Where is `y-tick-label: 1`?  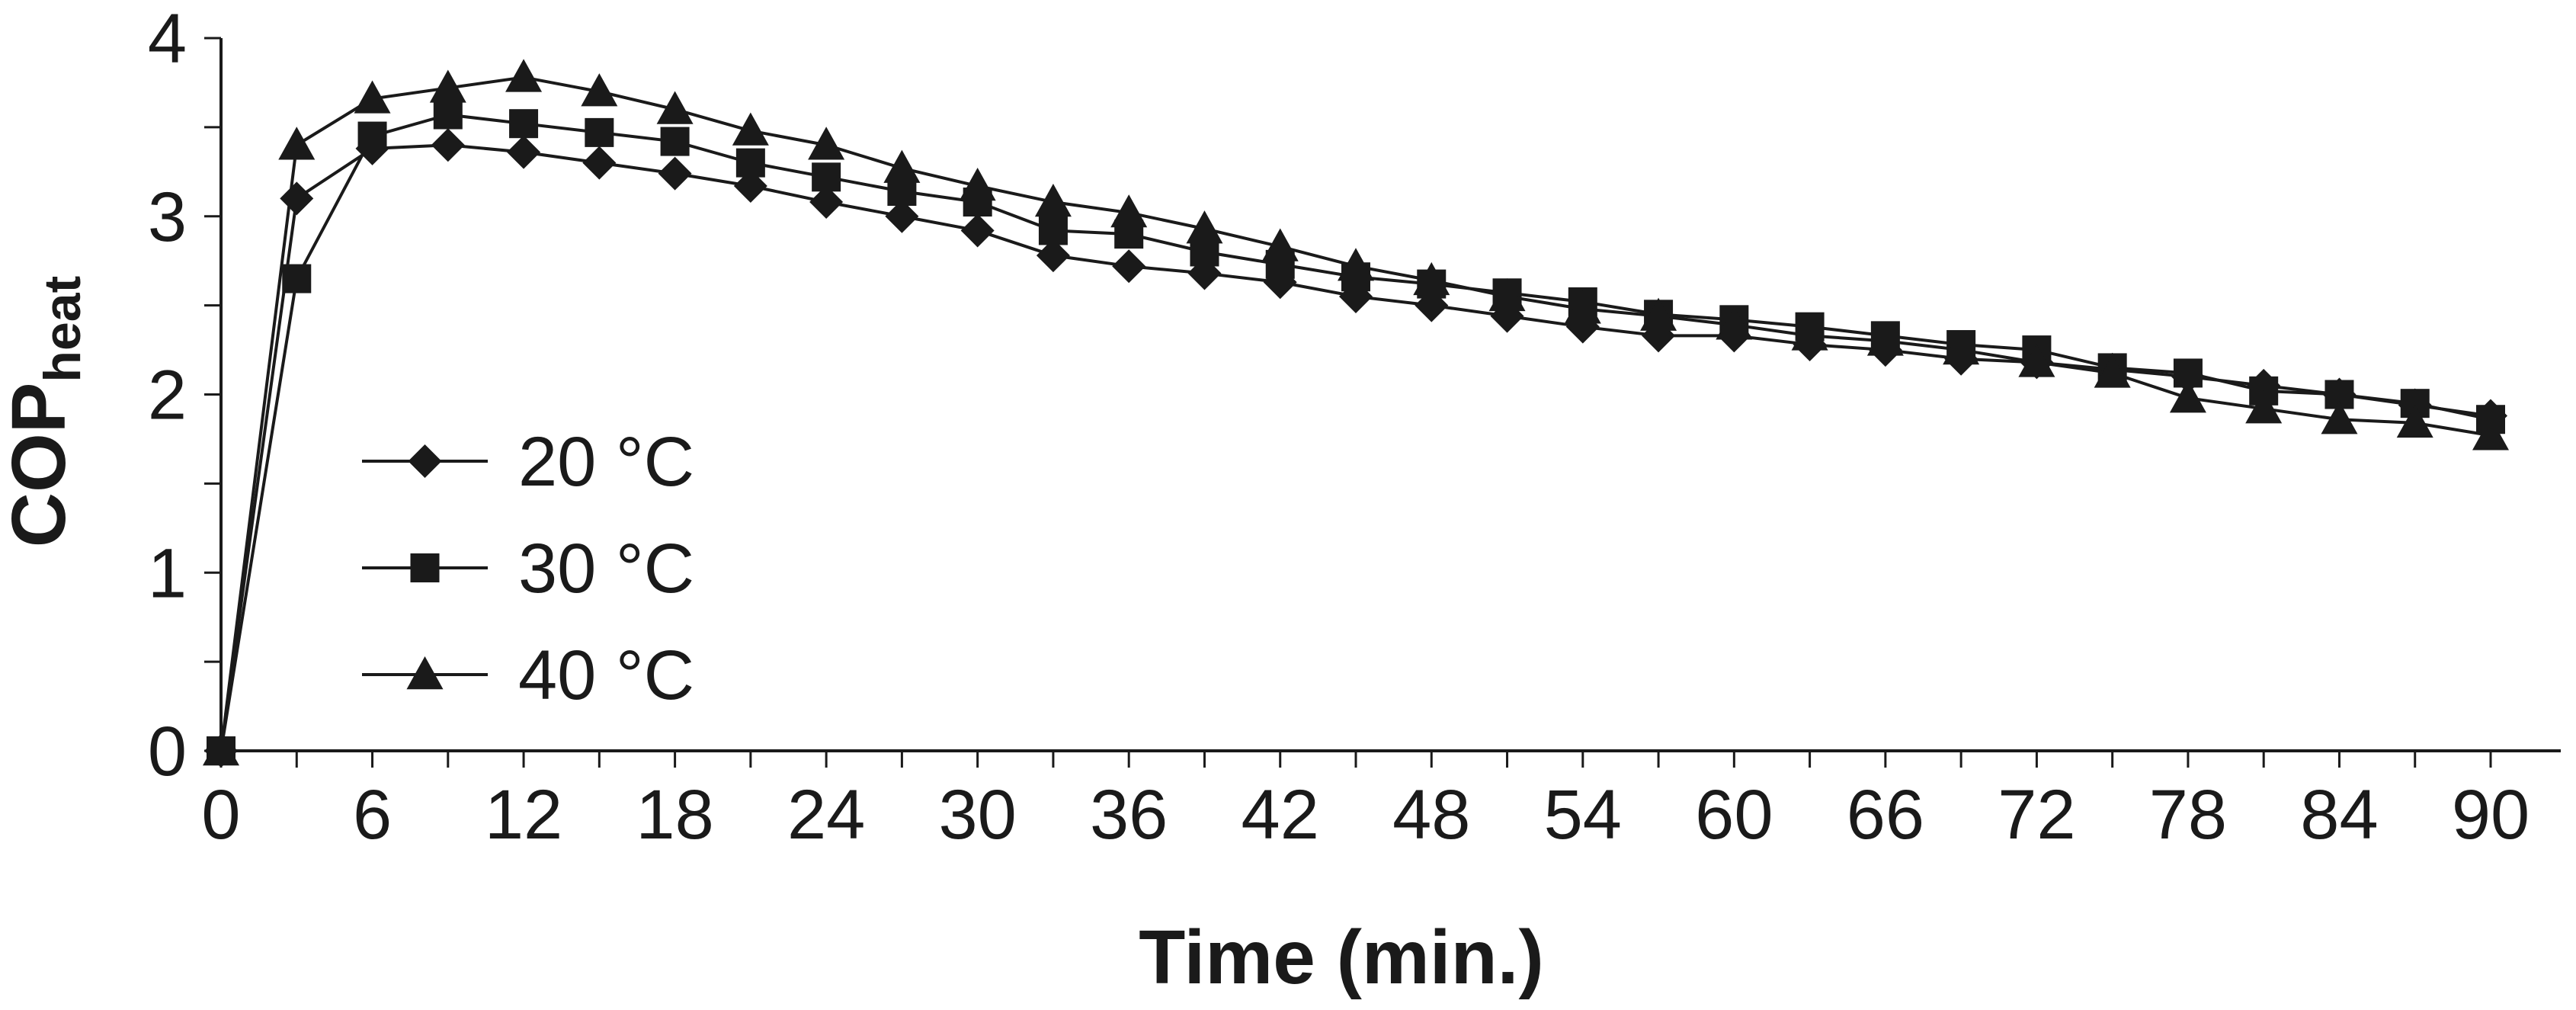 y-tick-label: 1 is located at coordinates (167, 573).